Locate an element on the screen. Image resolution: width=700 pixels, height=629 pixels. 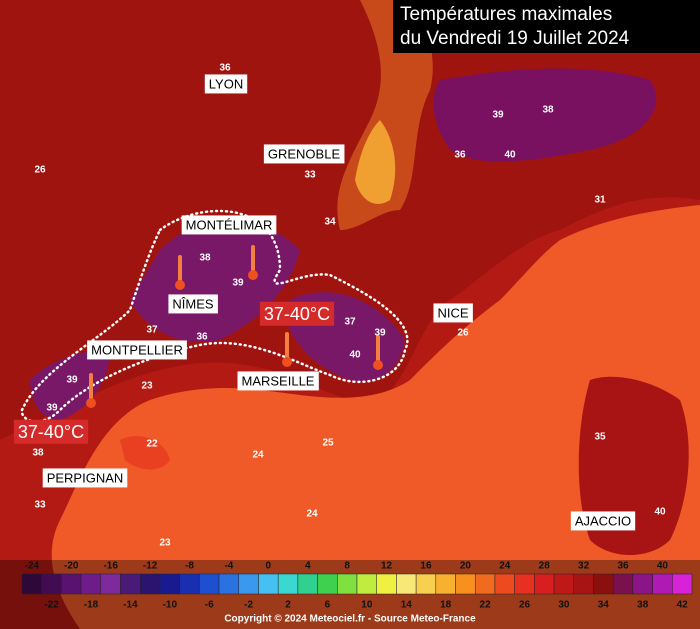
thermometers is located at coordinates (234, 326).